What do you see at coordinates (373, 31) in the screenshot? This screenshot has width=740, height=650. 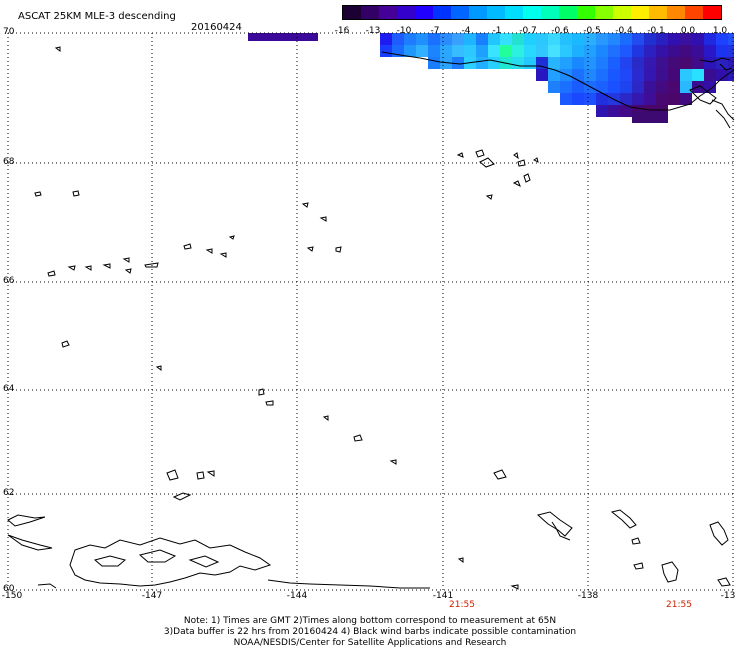 I see `legend-tick-label: -13` at bounding box center [373, 31].